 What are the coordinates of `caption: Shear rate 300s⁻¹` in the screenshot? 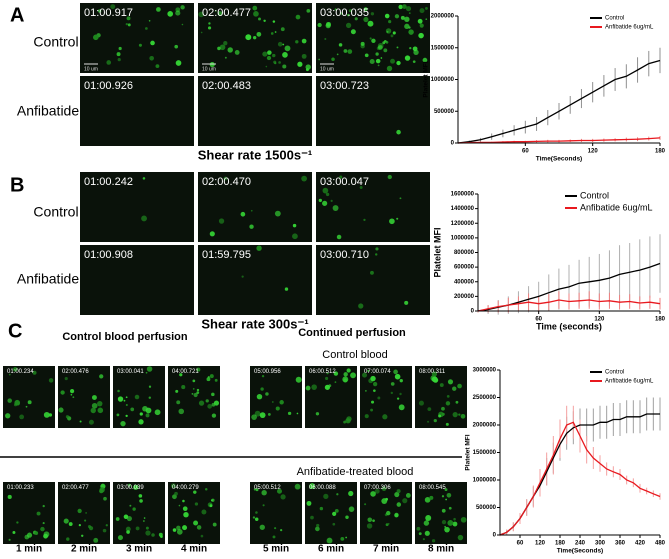 It's located at (254, 323).